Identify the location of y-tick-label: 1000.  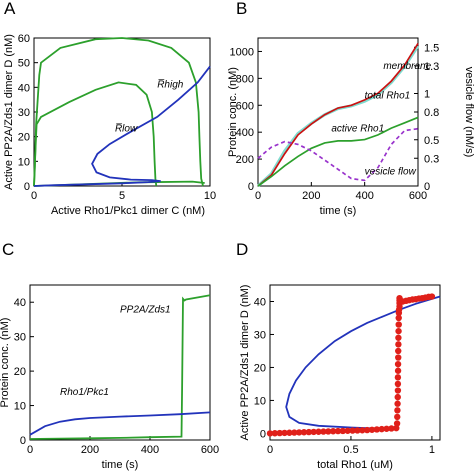
(242, 52).